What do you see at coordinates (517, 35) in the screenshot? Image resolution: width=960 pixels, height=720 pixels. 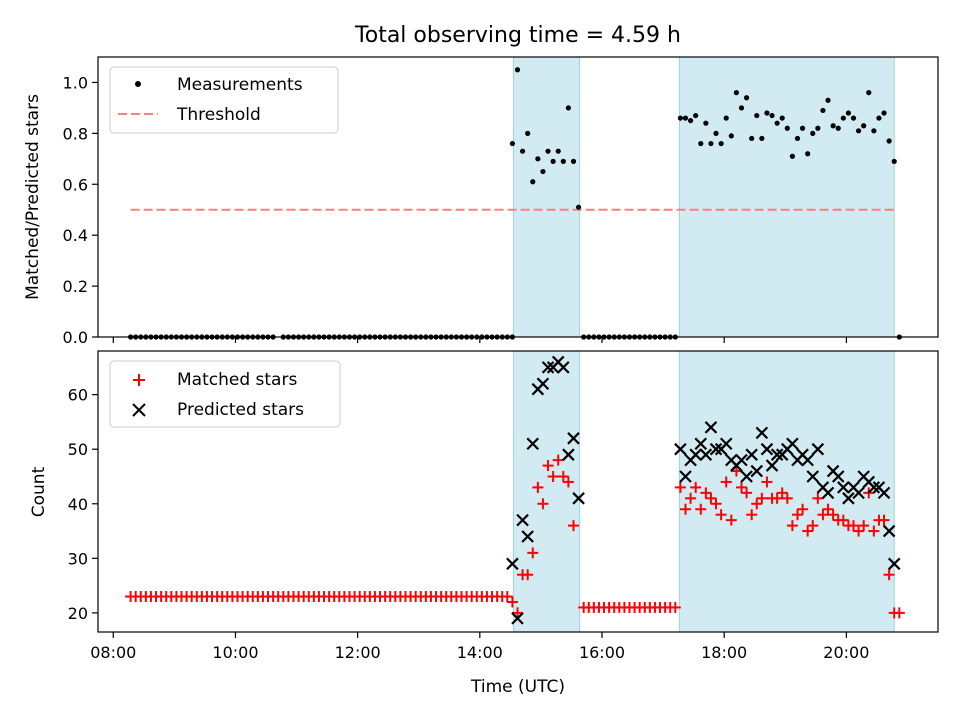 I see `chart-title: Total observing time = 4.59 h` at bounding box center [517, 35].